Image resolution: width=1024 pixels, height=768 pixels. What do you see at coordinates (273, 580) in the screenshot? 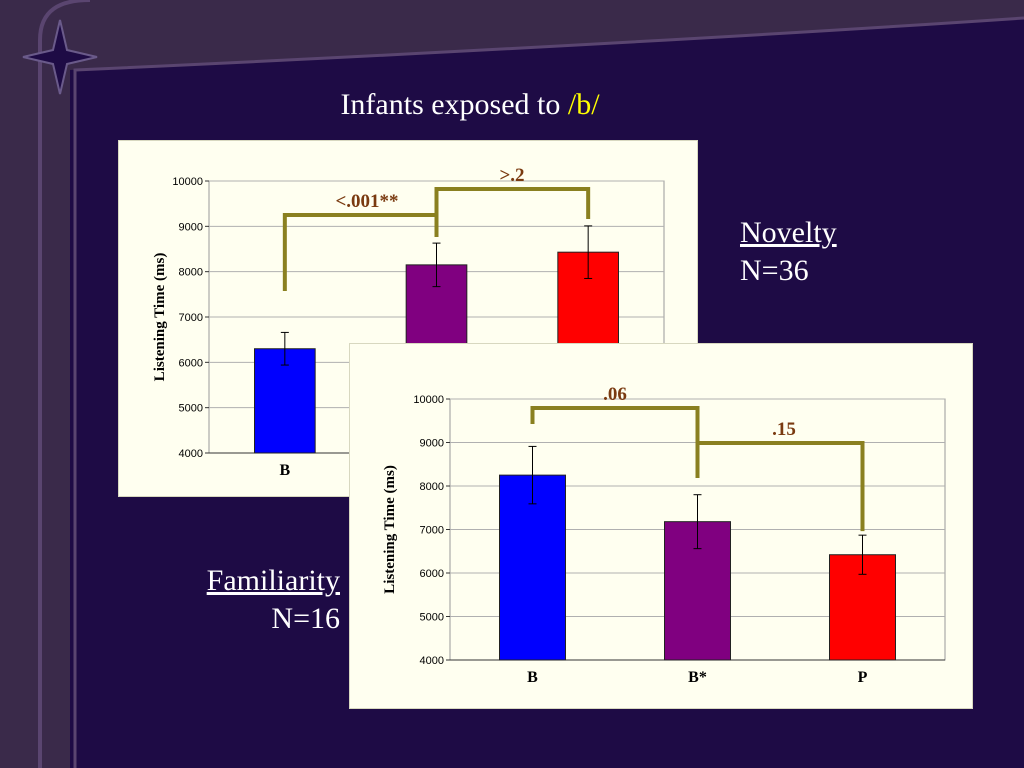
I see `familiarity-label: Familiarity` at bounding box center [273, 580].